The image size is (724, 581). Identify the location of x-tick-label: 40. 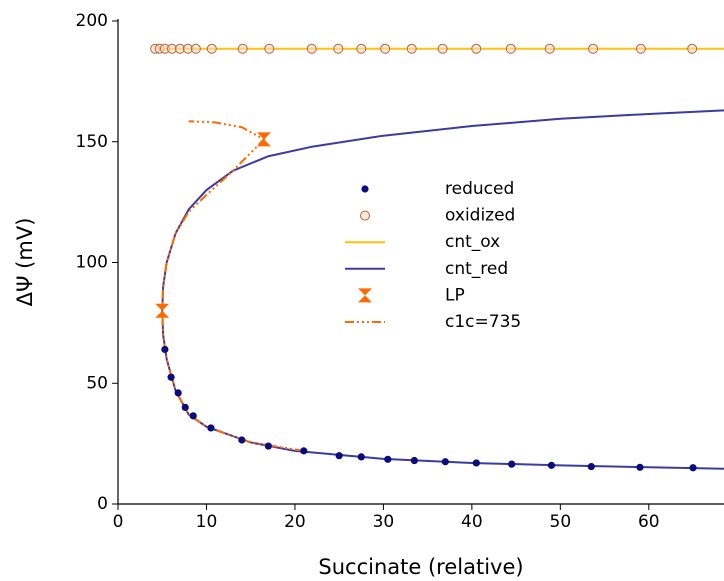
(472, 522).